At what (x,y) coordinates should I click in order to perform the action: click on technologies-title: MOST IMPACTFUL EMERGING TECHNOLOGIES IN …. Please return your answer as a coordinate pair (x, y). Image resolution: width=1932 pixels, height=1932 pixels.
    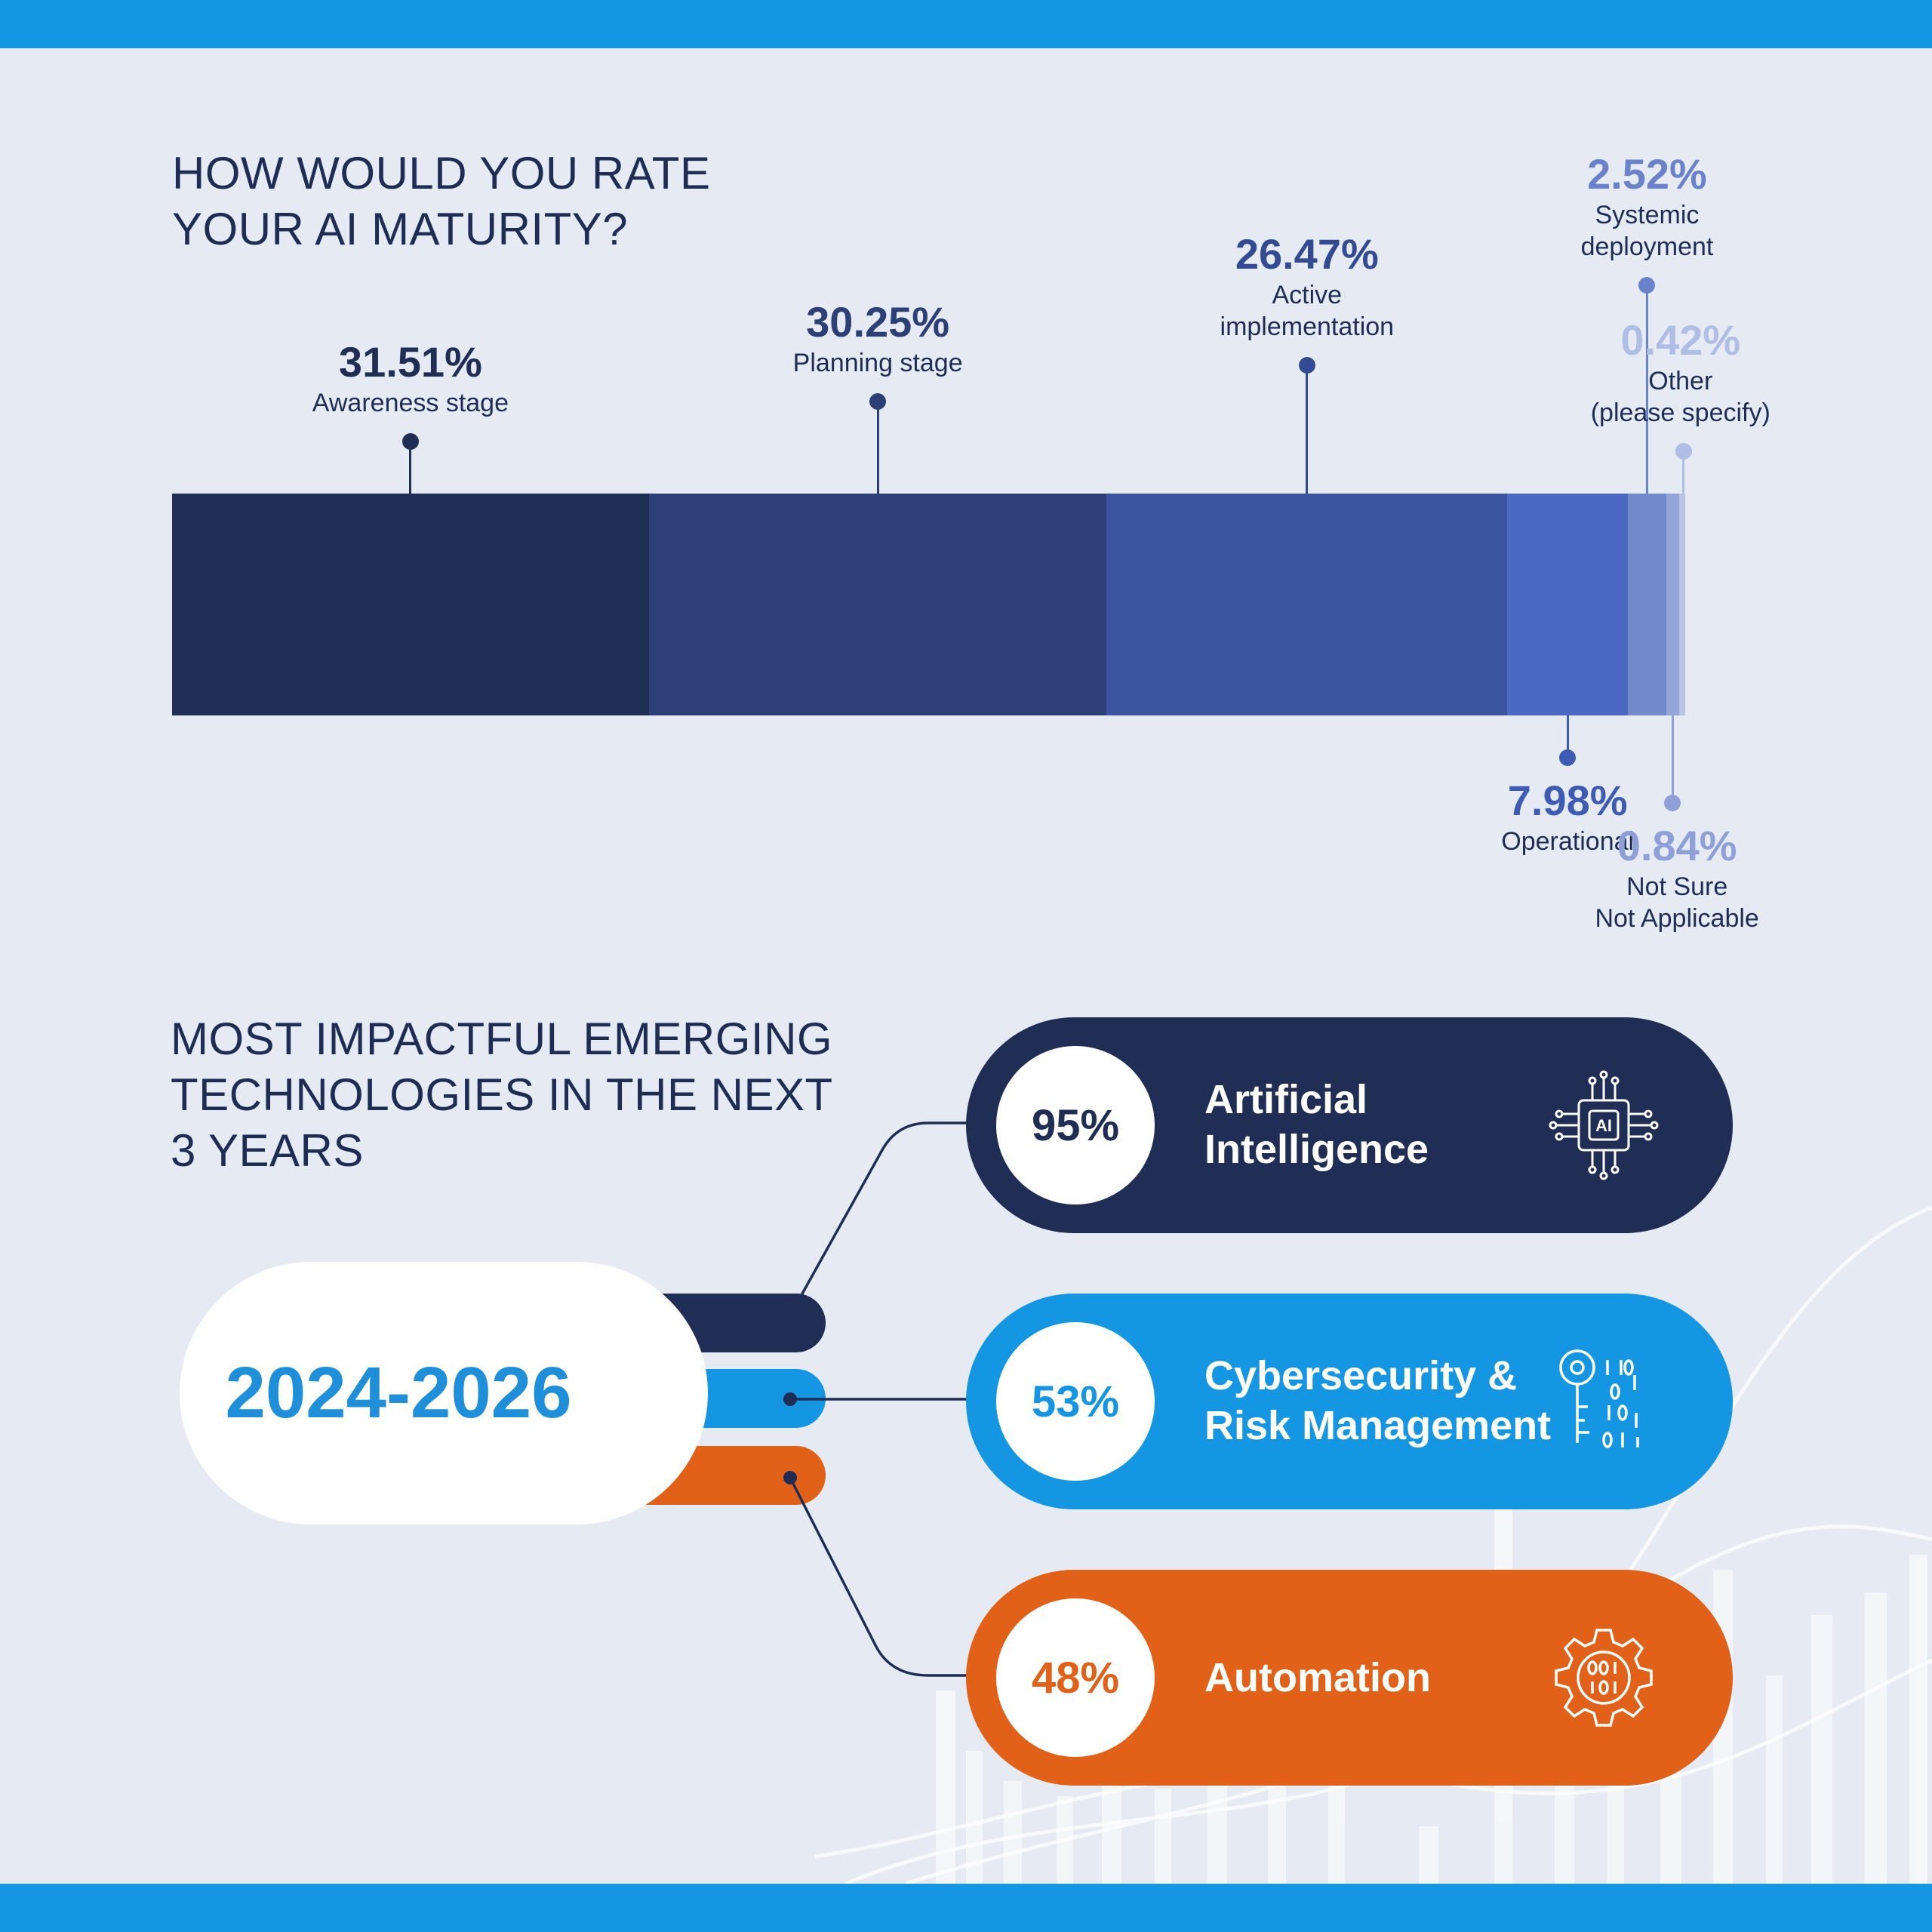
    Looking at the image, I should click on (548, 1095).